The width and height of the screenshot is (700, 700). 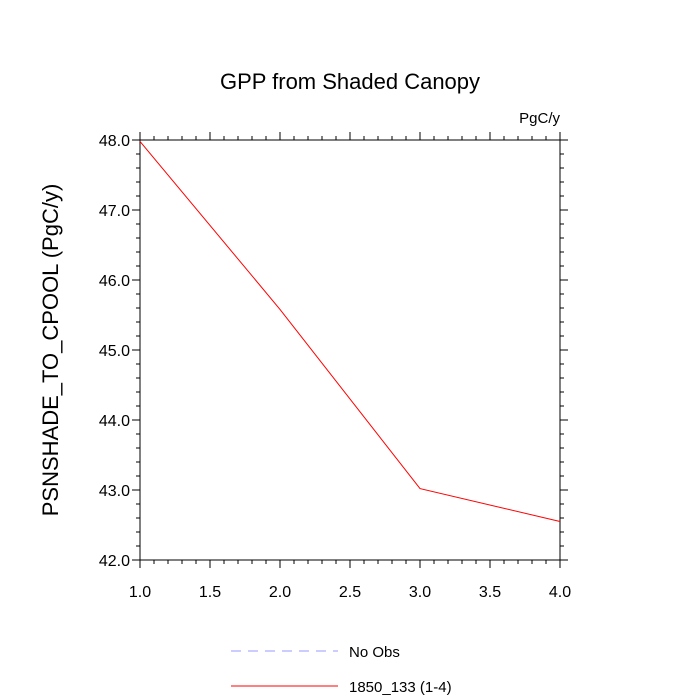 I want to click on y-axis-label: PSNSHADE_TO_CPOOL (PgC/y), so click(x=50, y=350).